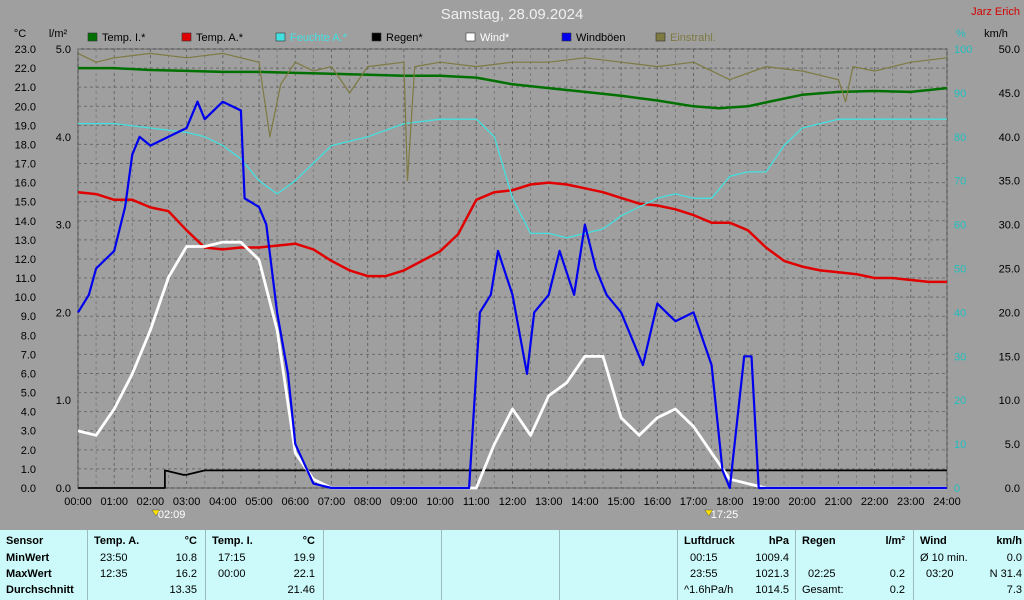 Image resolution: width=1024 pixels, height=600 pixels. What do you see at coordinates (301, 590) in the screenshot?
I see `temp-i-average: 21.46` at bounding box center [301, 590].